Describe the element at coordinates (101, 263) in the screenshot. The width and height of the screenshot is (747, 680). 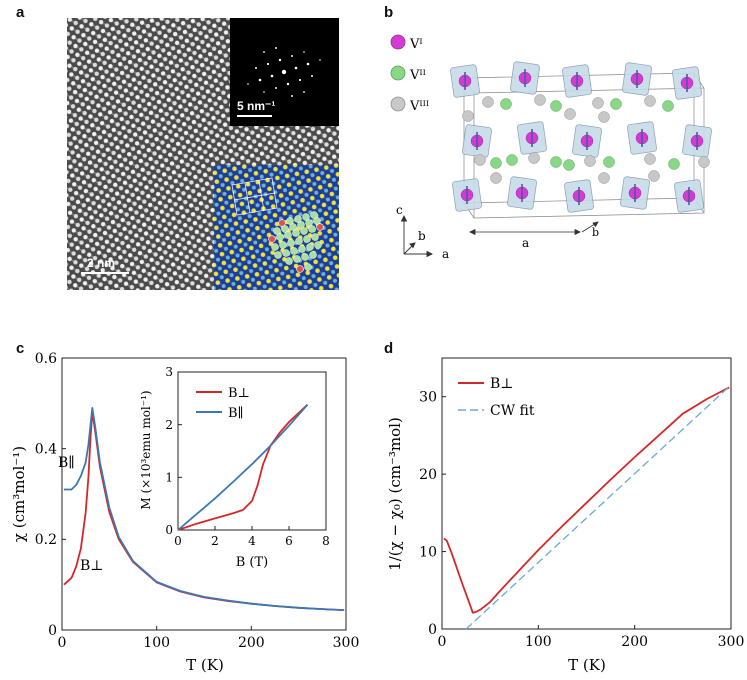
I see `image-scale-label: 2 nm` at that location.